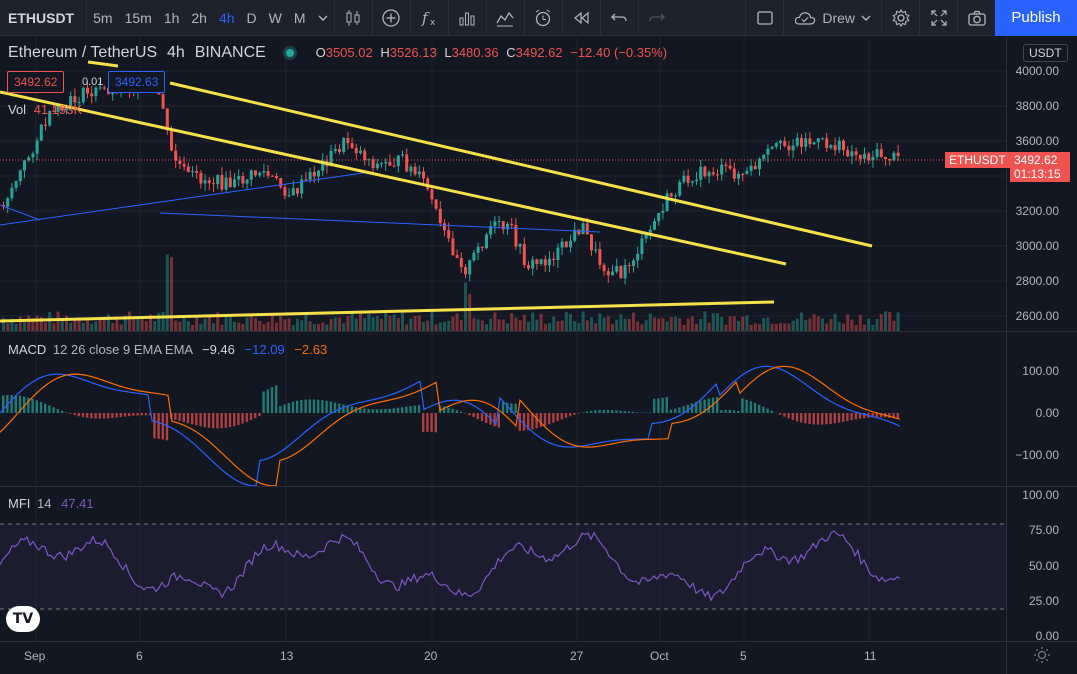 This screenshot has width=1077, height=674. I want to click on chart-type-button, so click(352, 18).